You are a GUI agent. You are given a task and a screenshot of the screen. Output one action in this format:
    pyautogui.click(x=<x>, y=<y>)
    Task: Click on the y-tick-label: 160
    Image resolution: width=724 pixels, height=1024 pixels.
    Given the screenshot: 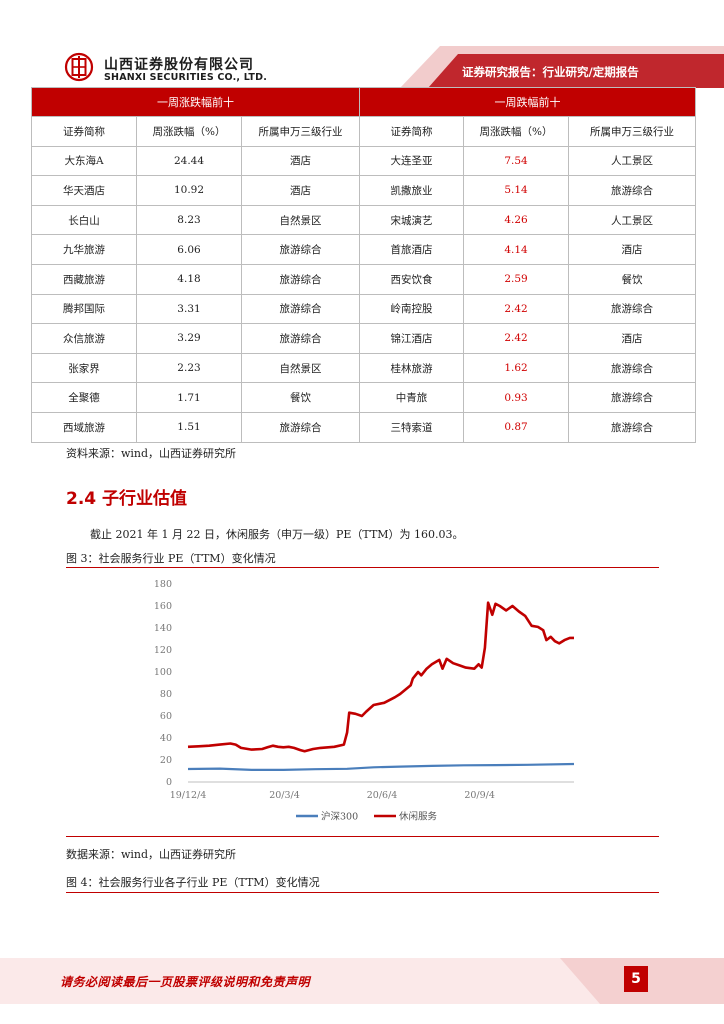 What is the action you would take?
    pyautogui.click(x=163, y=606)
    